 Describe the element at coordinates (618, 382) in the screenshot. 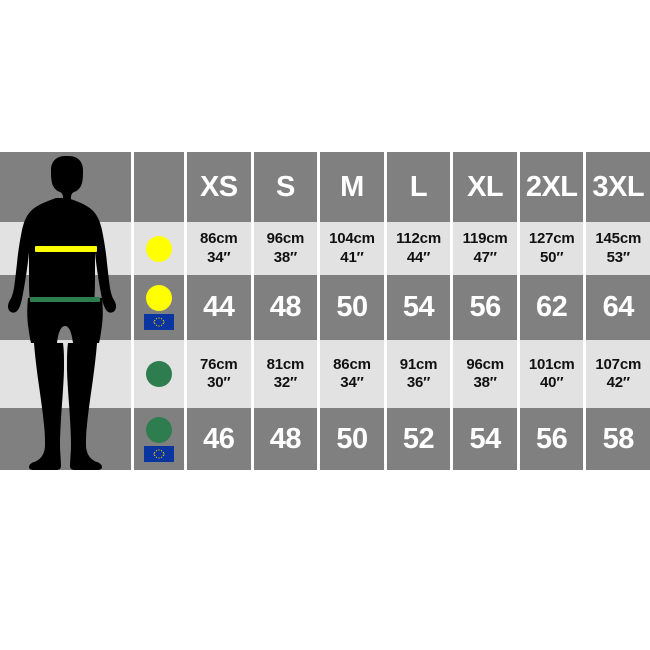

I see `waist-in-3xl: 42″` at that location.